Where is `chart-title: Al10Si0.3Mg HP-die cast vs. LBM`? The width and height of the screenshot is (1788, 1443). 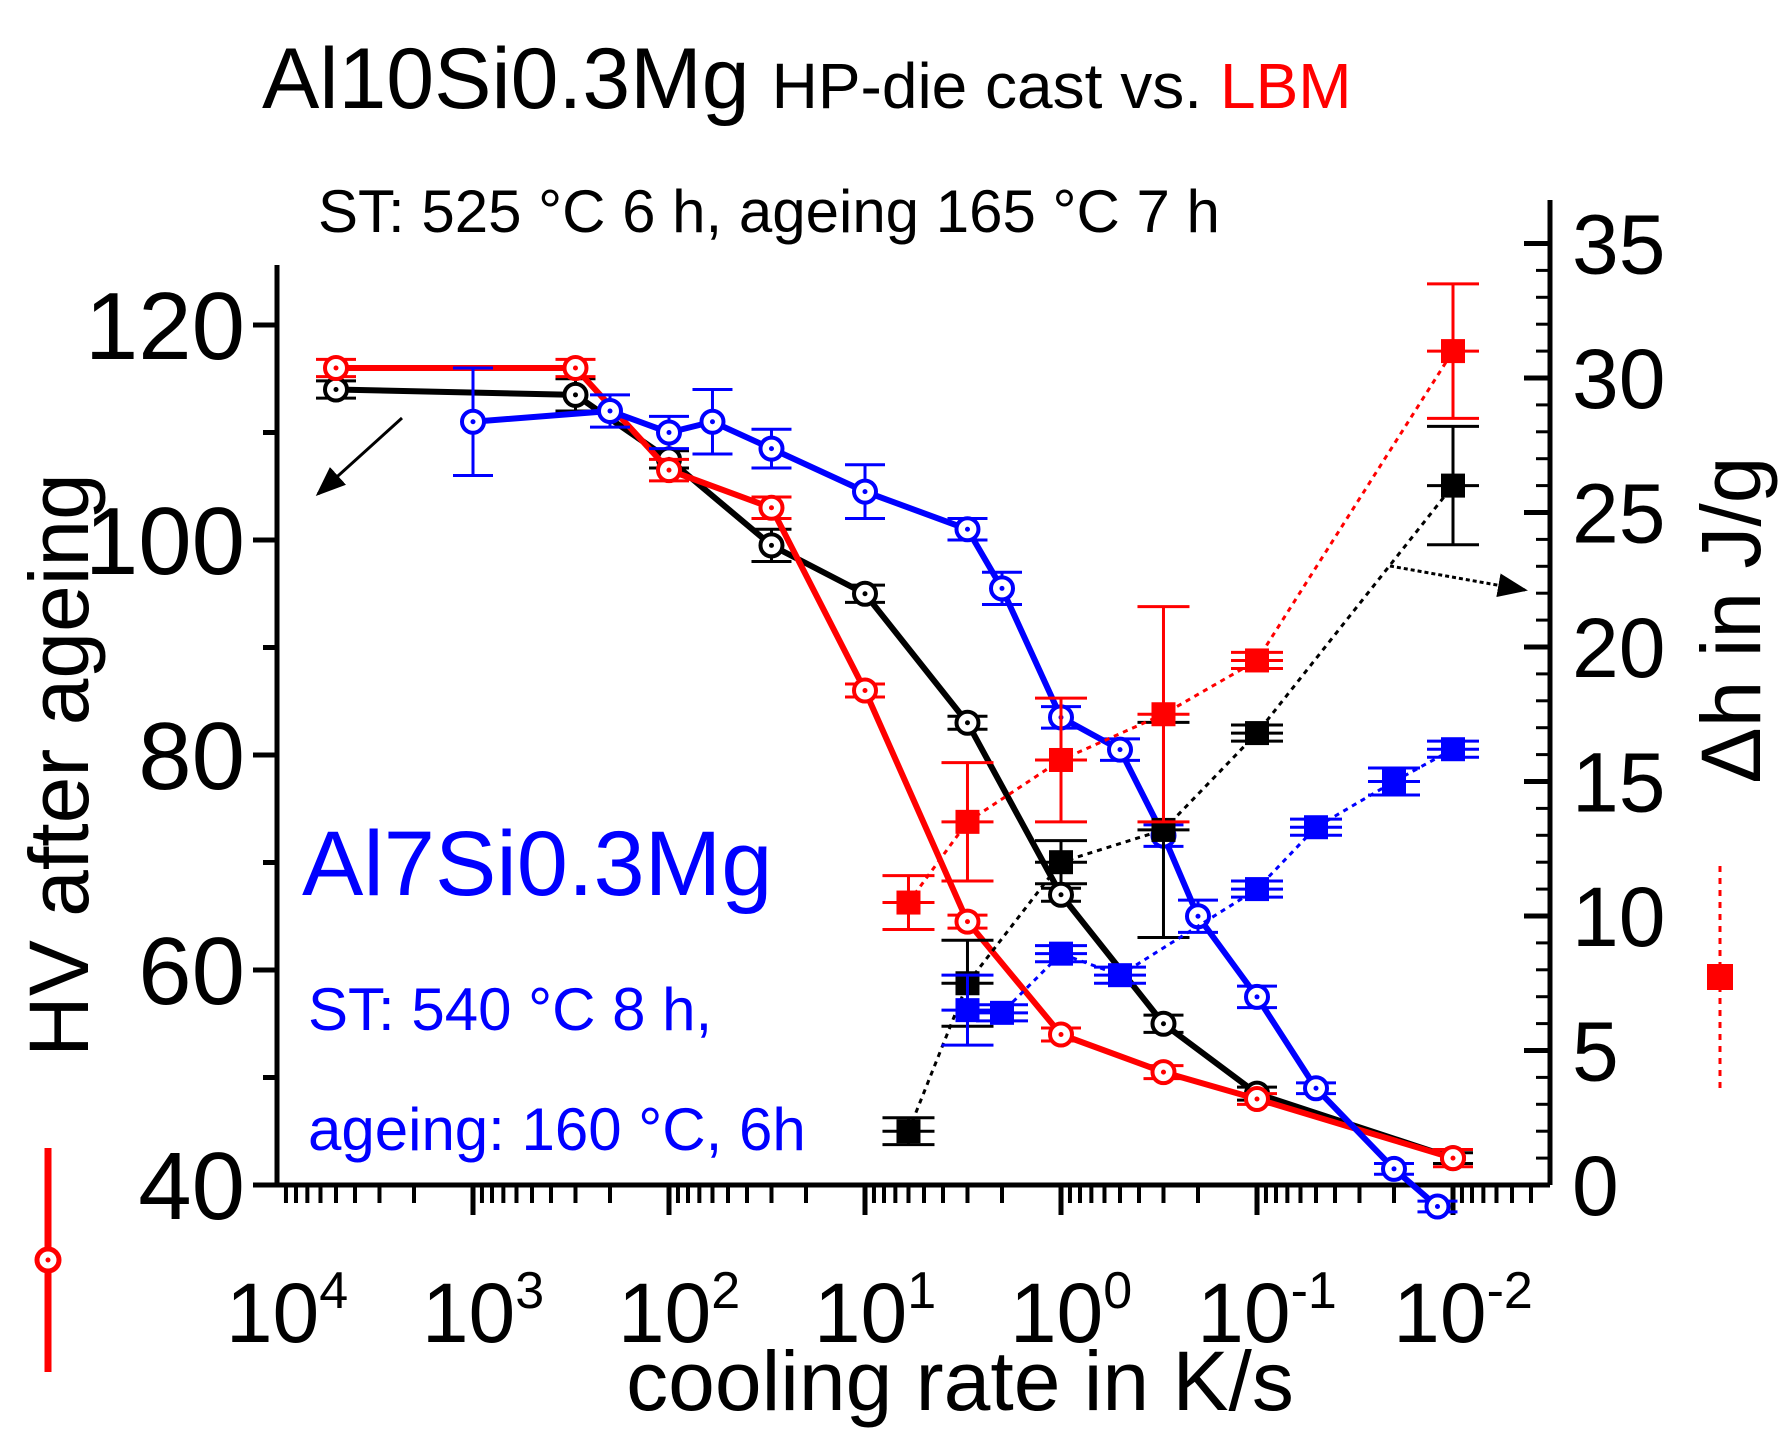 chart-title: Al10Si0.3Mg HP-die cast vs. LBM is located at coordinates (807, 79).